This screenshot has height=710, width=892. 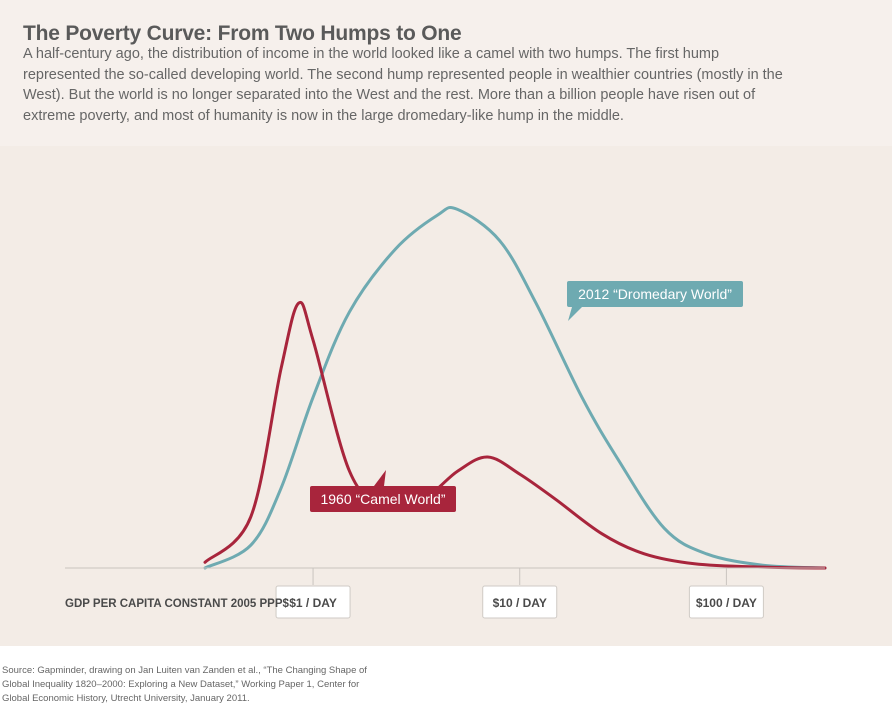 I want to click on tick-label: $1 / DAY, so click(x=313, y=603).